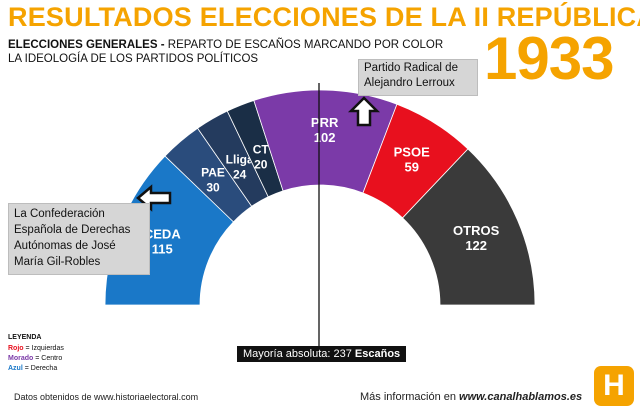 The width and height of the screenshot is (640, 415). What do you see at coordinates (364, 111) in the screenshot?
I see `arrow-up-icon` at bounding box center [364, 111].